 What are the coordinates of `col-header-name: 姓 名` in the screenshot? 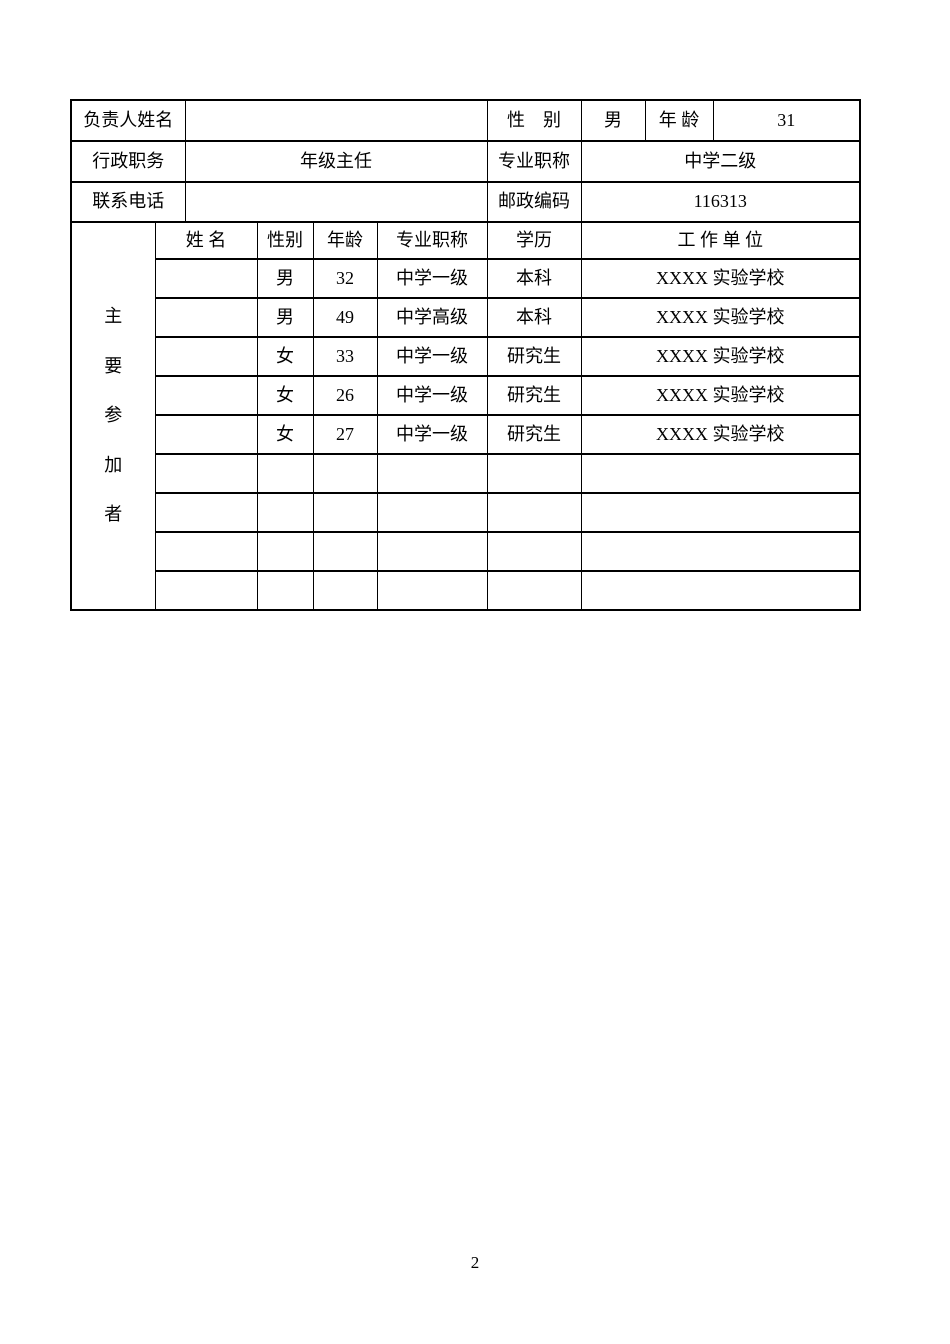 It's located at (206, 240).